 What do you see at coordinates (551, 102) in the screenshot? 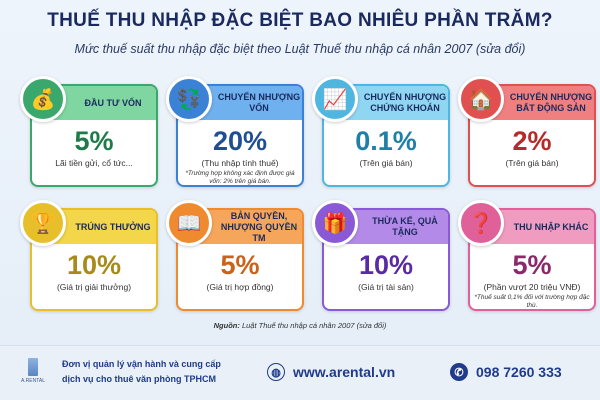
I see `card-label: CHUYỂN NHƯỢNG BẤT ĐỘNG SẢN` at bounding box center [551, 102].